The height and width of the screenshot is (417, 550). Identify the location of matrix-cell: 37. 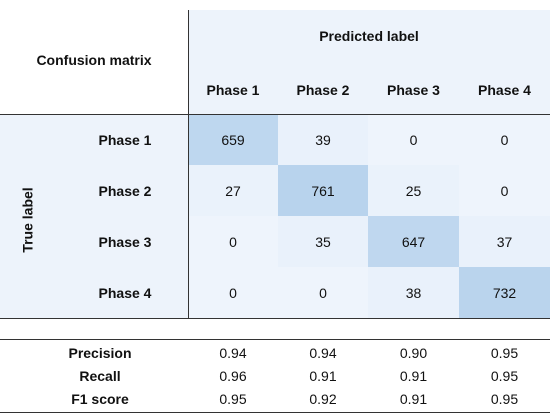
(504, 241).